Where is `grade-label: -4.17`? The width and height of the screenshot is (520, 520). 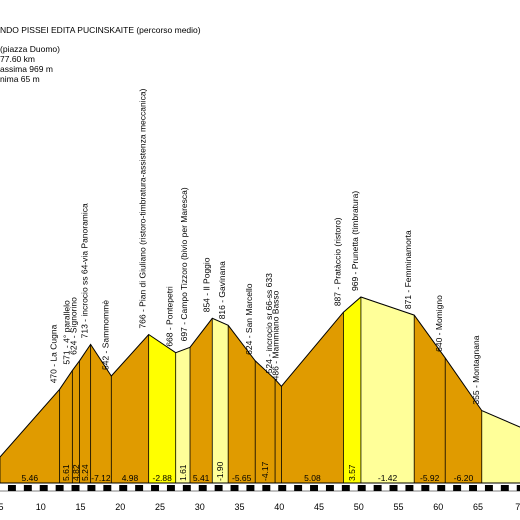 grade-label: -4.17 is located at coordinates (265, 471).